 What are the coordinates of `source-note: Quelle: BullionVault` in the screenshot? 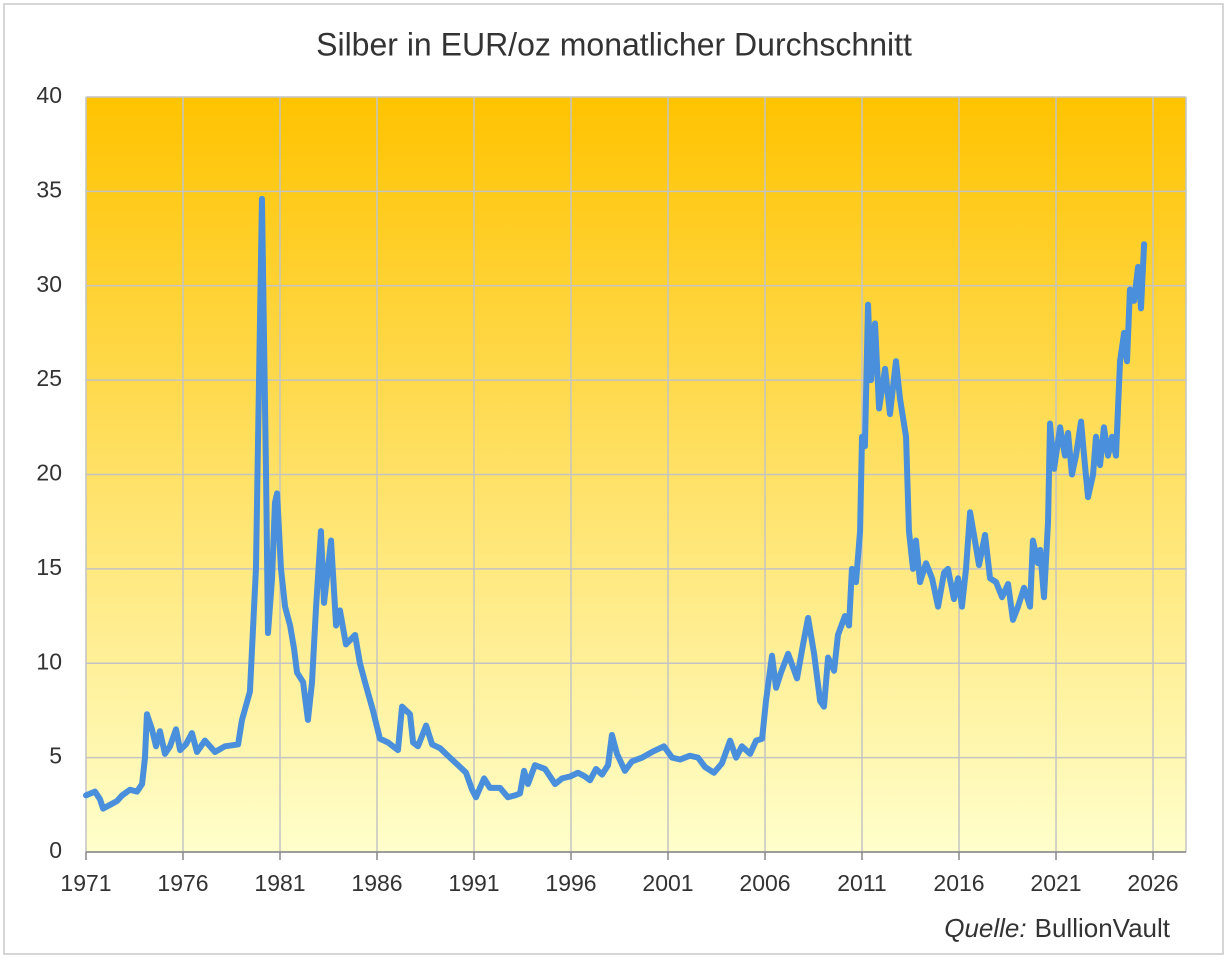 It's located at (1057, 928).